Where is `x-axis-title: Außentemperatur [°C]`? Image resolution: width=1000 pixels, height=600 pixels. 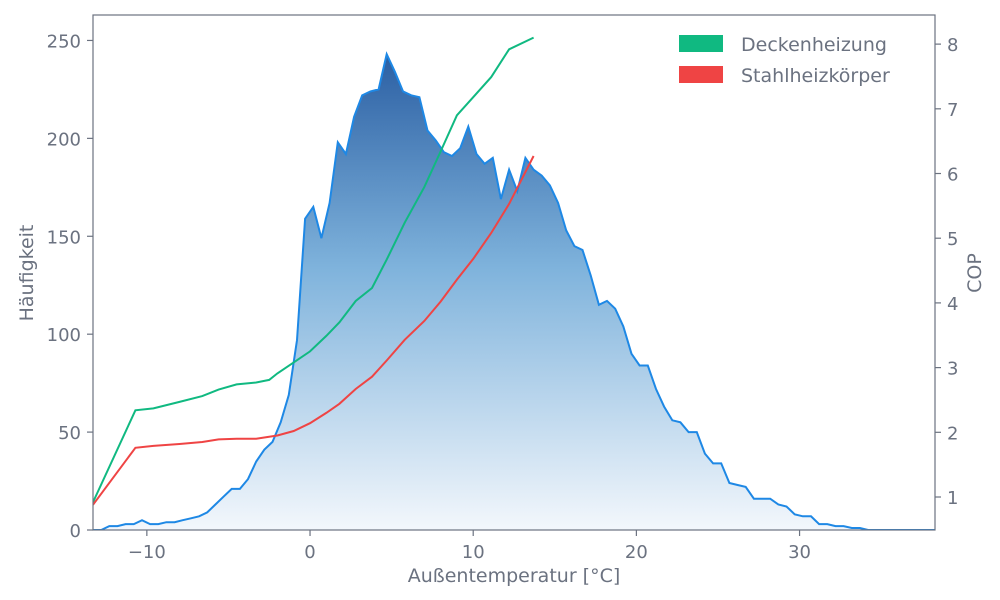
x-axis-title: Außentemperatur [°C] is located at coordinates (514, 576).